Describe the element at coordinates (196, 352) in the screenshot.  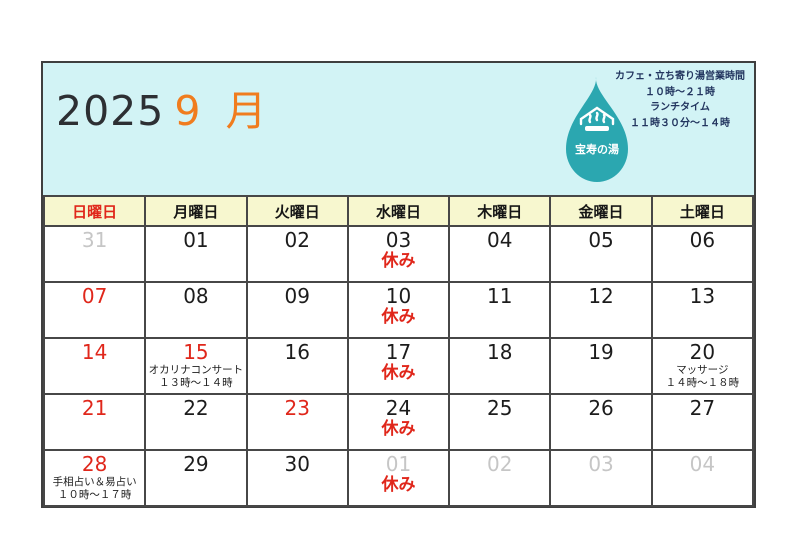
I see `day-number: 15` at that location.